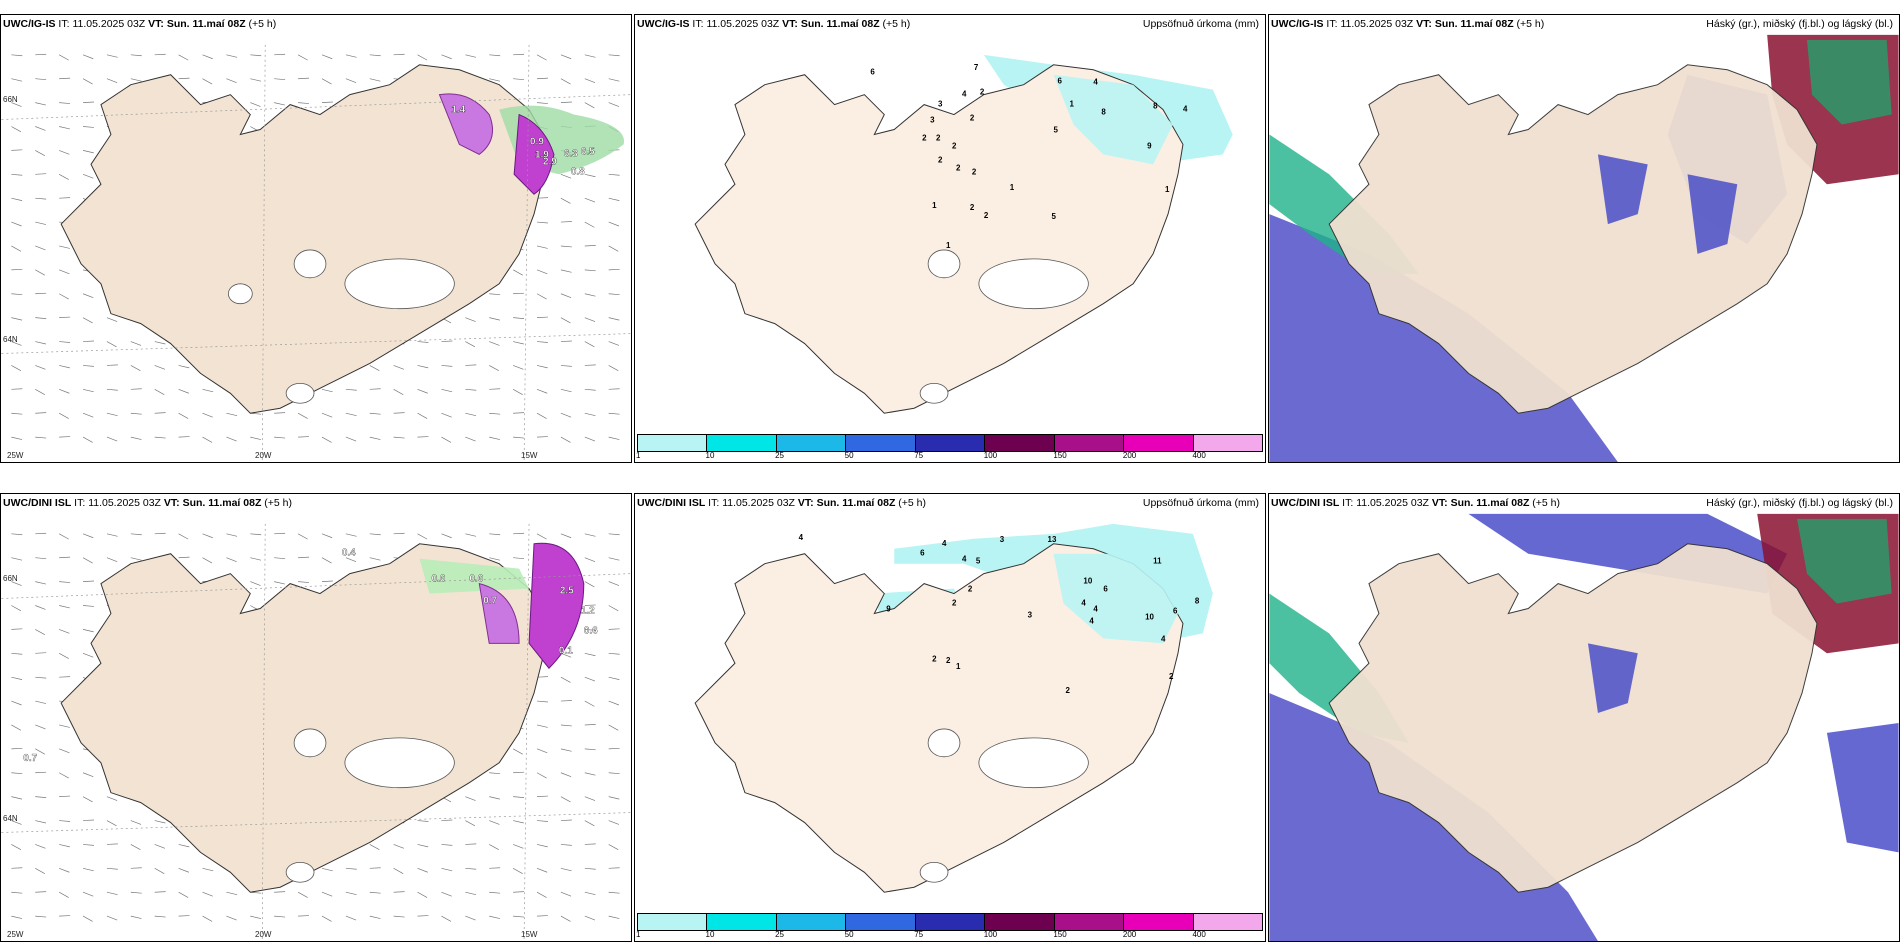 The height and width of the screenshot is (950, 1900). What do you see at coordinates (10, 578) in the screenshot?
I see `lat-label-66: 66N` at bounding box center [10, 578].